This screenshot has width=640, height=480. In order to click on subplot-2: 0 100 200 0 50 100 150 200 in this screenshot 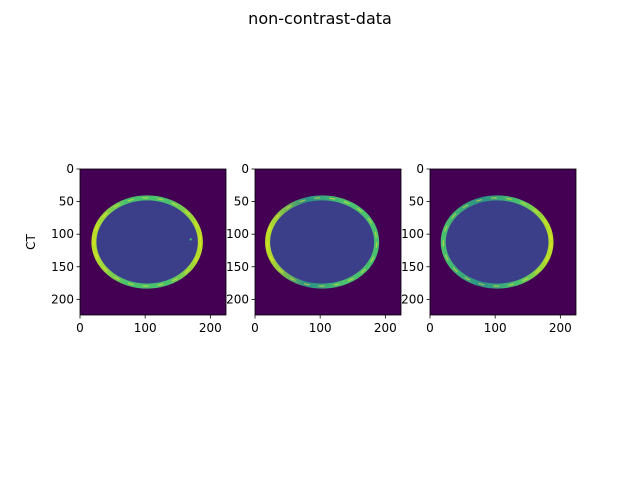, I will do `click(314, 248)`.